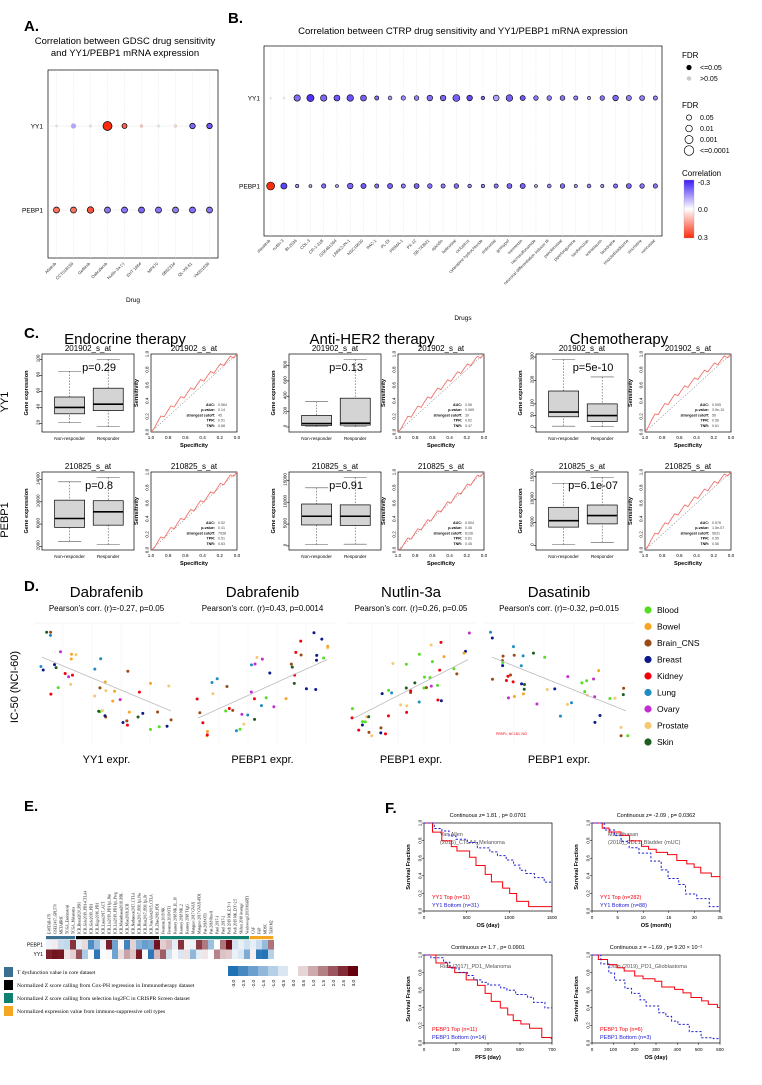 The width and height of the screenshot is (762, 1085). What do you see at coordinates (648, 246) in the screenshot?
I see `panel-b-x-tick: vorinostat` at bounding box center [648, 246].